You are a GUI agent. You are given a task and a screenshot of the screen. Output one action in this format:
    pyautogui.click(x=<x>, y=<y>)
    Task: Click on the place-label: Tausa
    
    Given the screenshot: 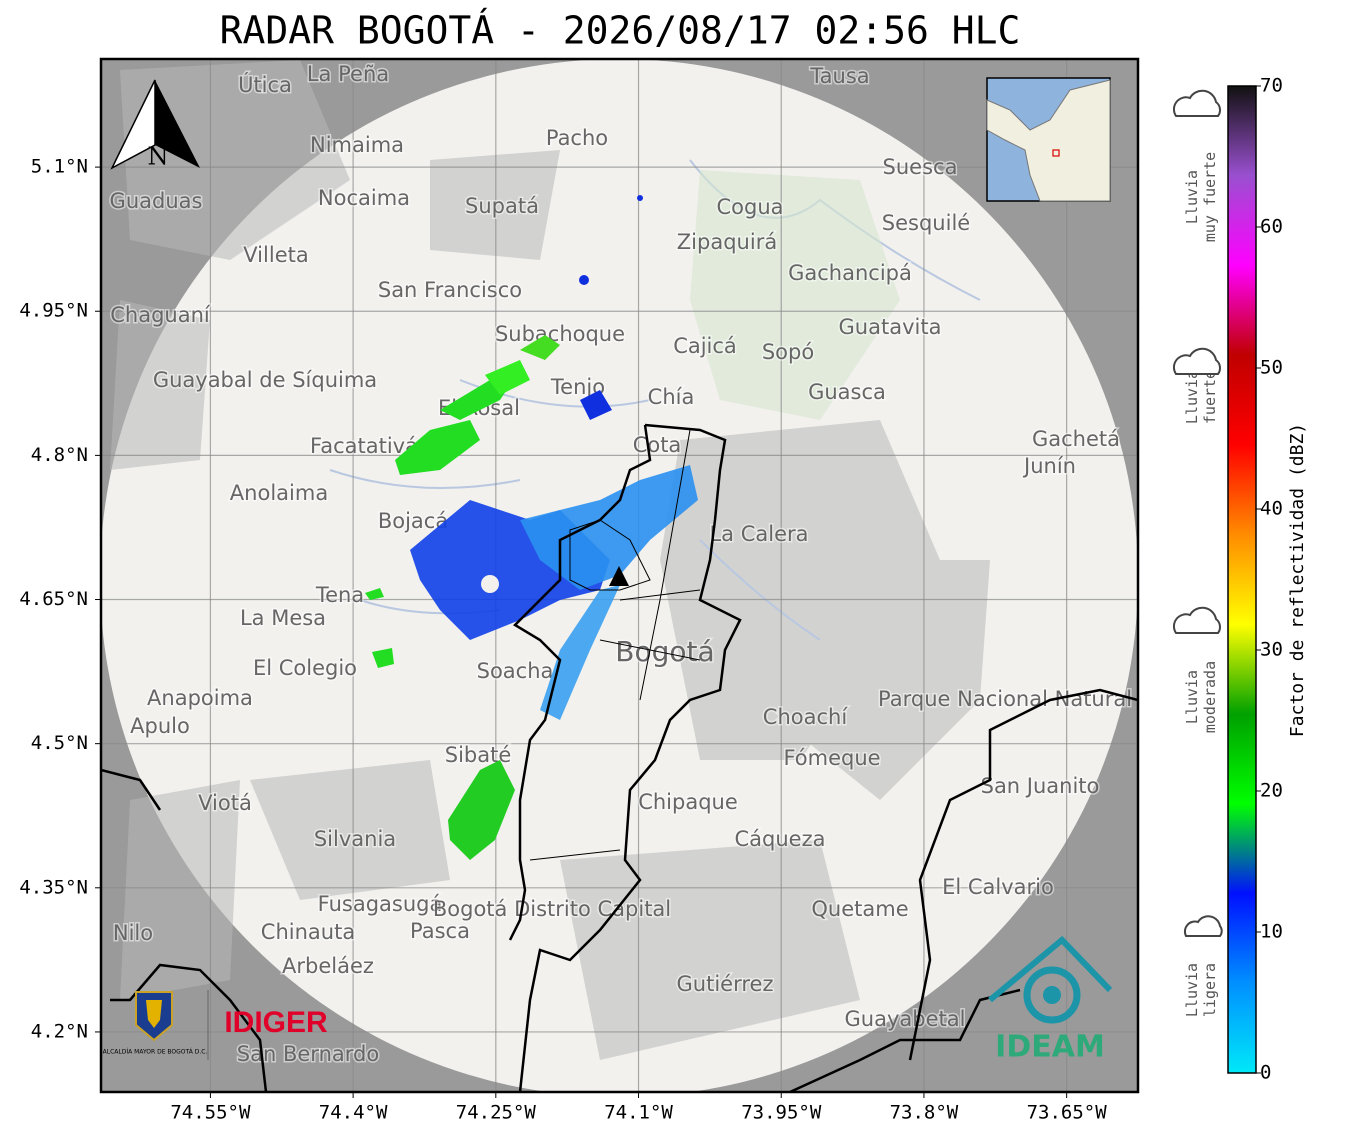 What is the action you would take?
    pyautogui.click(x=839, y=76)
    